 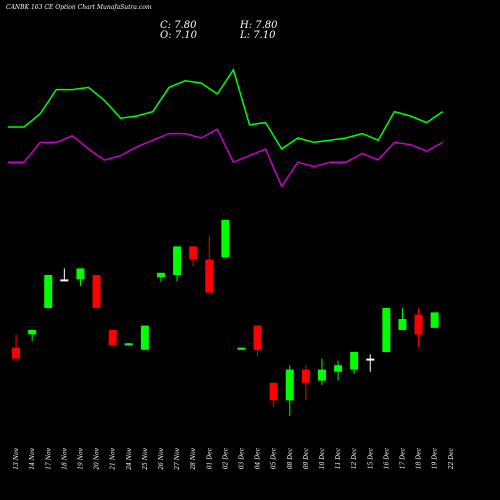 What do you see at coordinates (145, 458) in the screenshot?
I see `x-tick-label: 25 Nov` at bounding box center [145, 458].